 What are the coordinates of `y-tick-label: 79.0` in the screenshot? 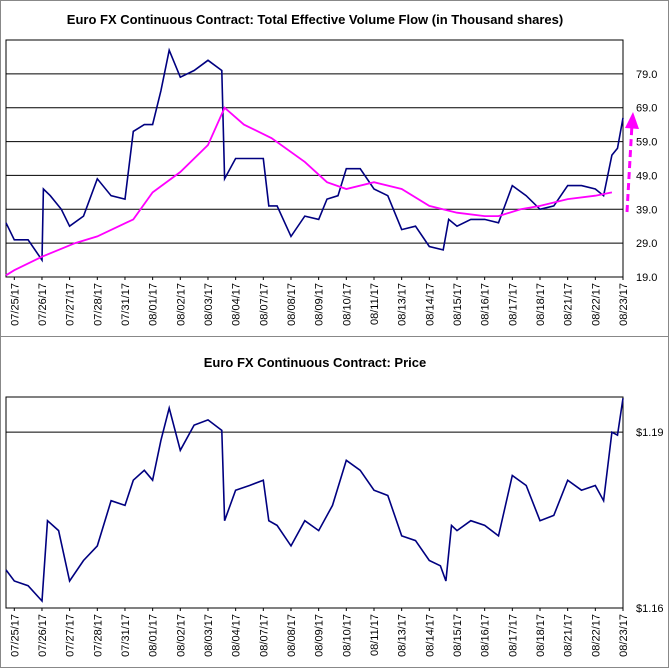 It's located at (646, 75).